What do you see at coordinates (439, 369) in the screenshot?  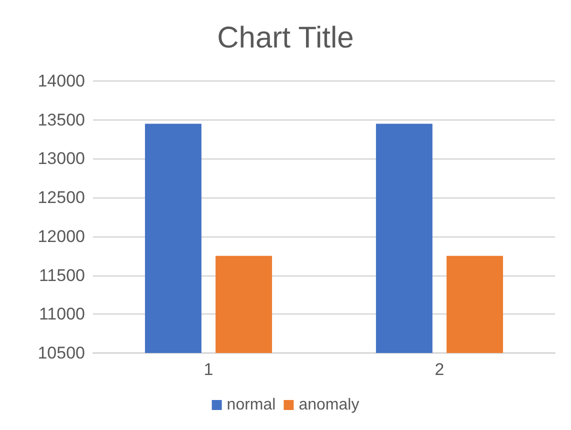 I see `x-tick-label: 2` at bounding box center [439, 369].